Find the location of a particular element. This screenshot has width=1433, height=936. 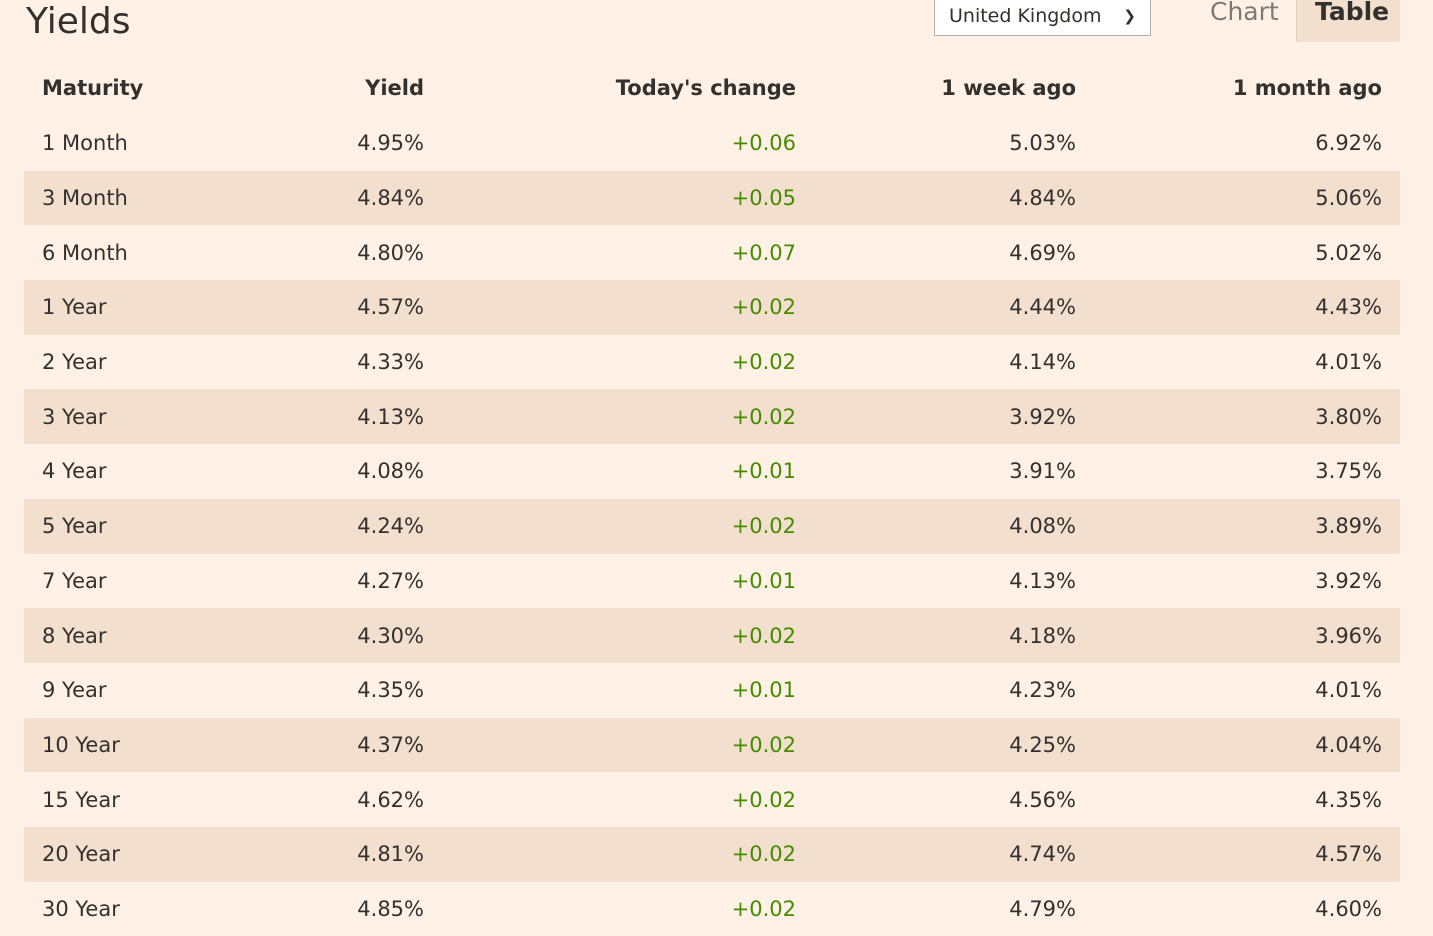

cell-1-week-ago: 4.14% is located at coordinates (1042, 362).